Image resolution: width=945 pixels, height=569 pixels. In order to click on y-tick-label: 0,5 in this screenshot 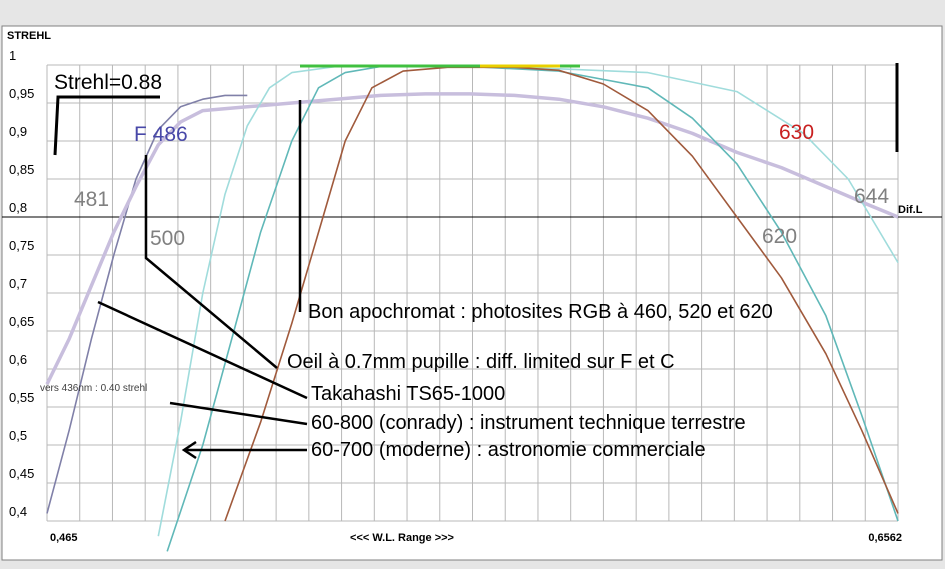, I will do `click(18, 435)`.